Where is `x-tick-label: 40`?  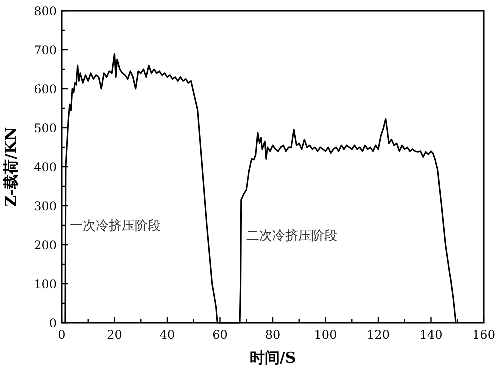
x-tick-label: 40 is located at coordinates (168, 335).